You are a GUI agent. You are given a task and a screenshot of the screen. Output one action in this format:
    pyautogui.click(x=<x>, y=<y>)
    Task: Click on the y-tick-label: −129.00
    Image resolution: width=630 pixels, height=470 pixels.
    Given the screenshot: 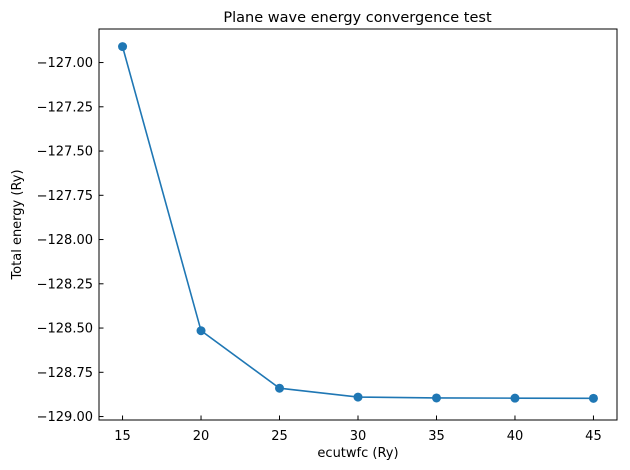 What is the action you would take?
    pyautogui.click(x=65, y=417)
    